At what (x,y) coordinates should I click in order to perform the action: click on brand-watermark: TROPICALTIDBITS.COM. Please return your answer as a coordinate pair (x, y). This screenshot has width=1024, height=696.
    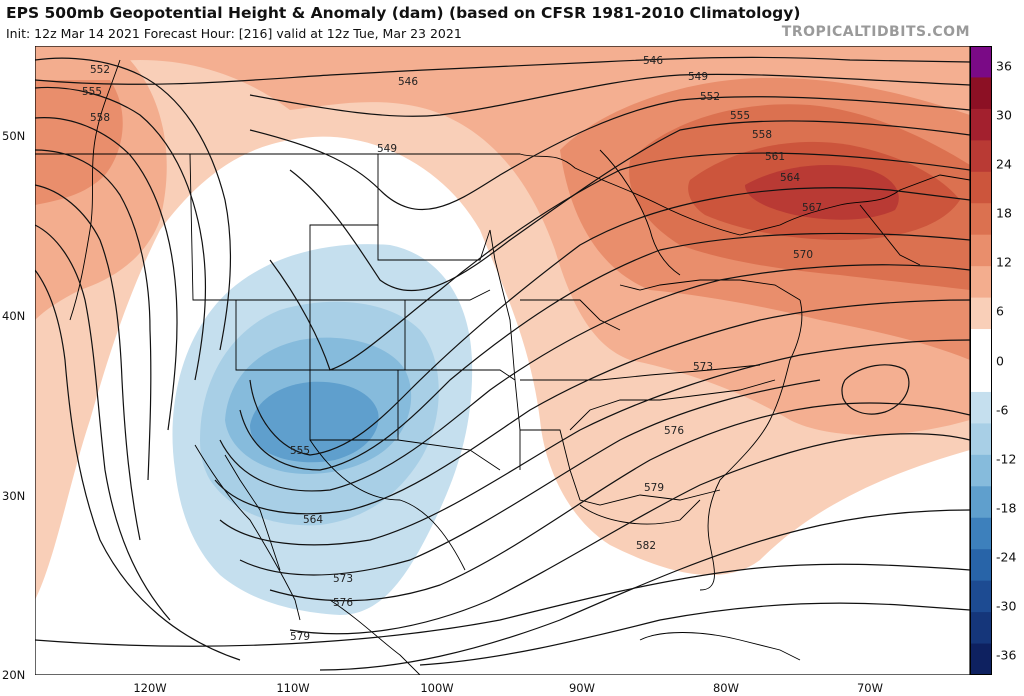
    Looking at the image, I should click on (875, 32).